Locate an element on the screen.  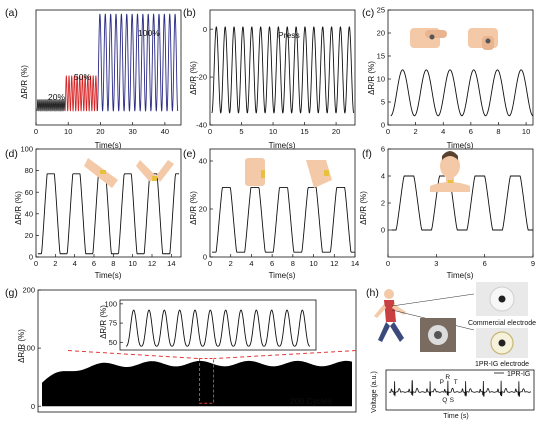
x-tick-label-f: 0 is located at coordinates (388, 263).